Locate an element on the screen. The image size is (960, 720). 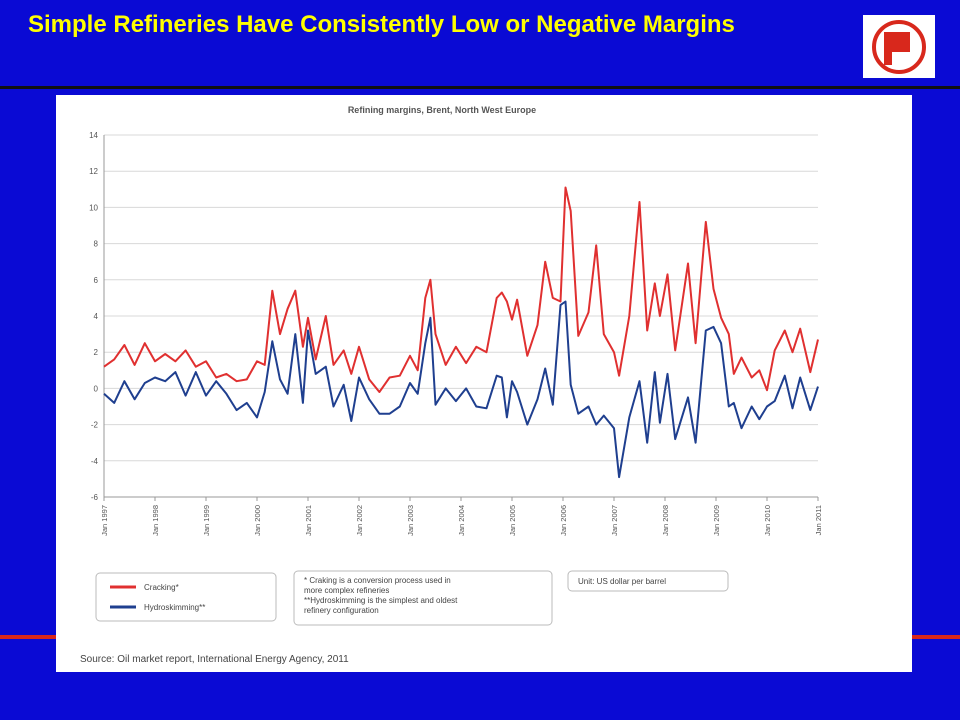
x-tick-label: Jan 2001 is located at coordinates (308, 520).